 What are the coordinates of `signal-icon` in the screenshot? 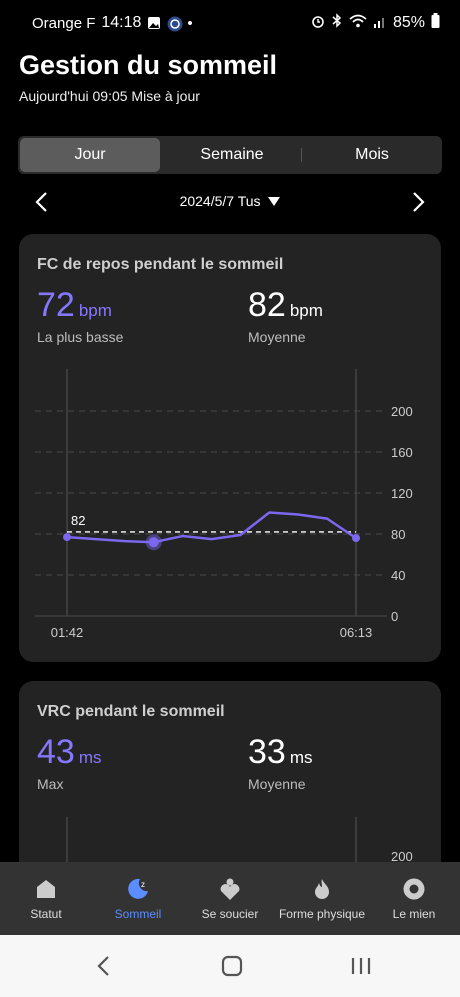 It's located at (380, 23).